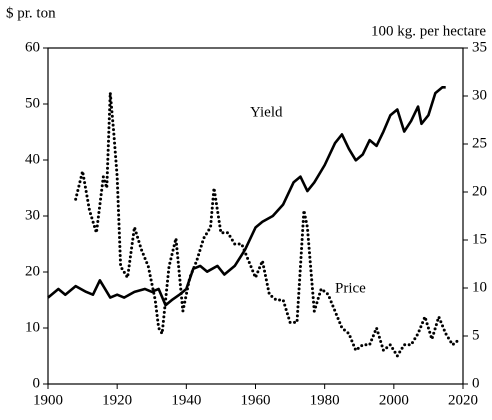 This screenshot has width=492, height=420. Describe the element at coordinates (32, 47) in the screenshot. I see `y-tick-label: 60` at that location.